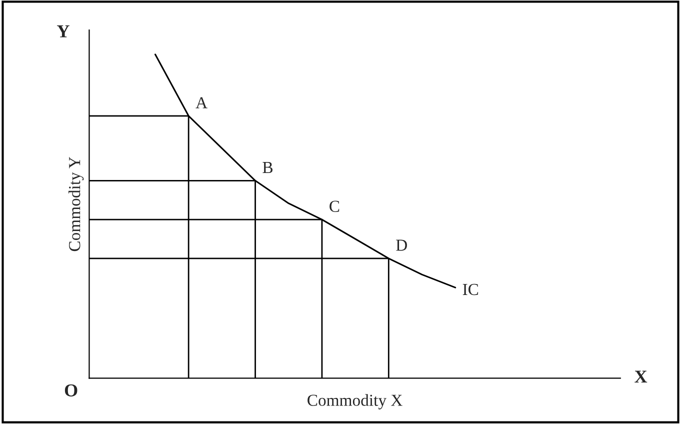 Image resolution: width=681 pixels, height=424 pixels. Describe the element at coordinates (202, 102) in the screenshot. I see `annotation: A` at that location.